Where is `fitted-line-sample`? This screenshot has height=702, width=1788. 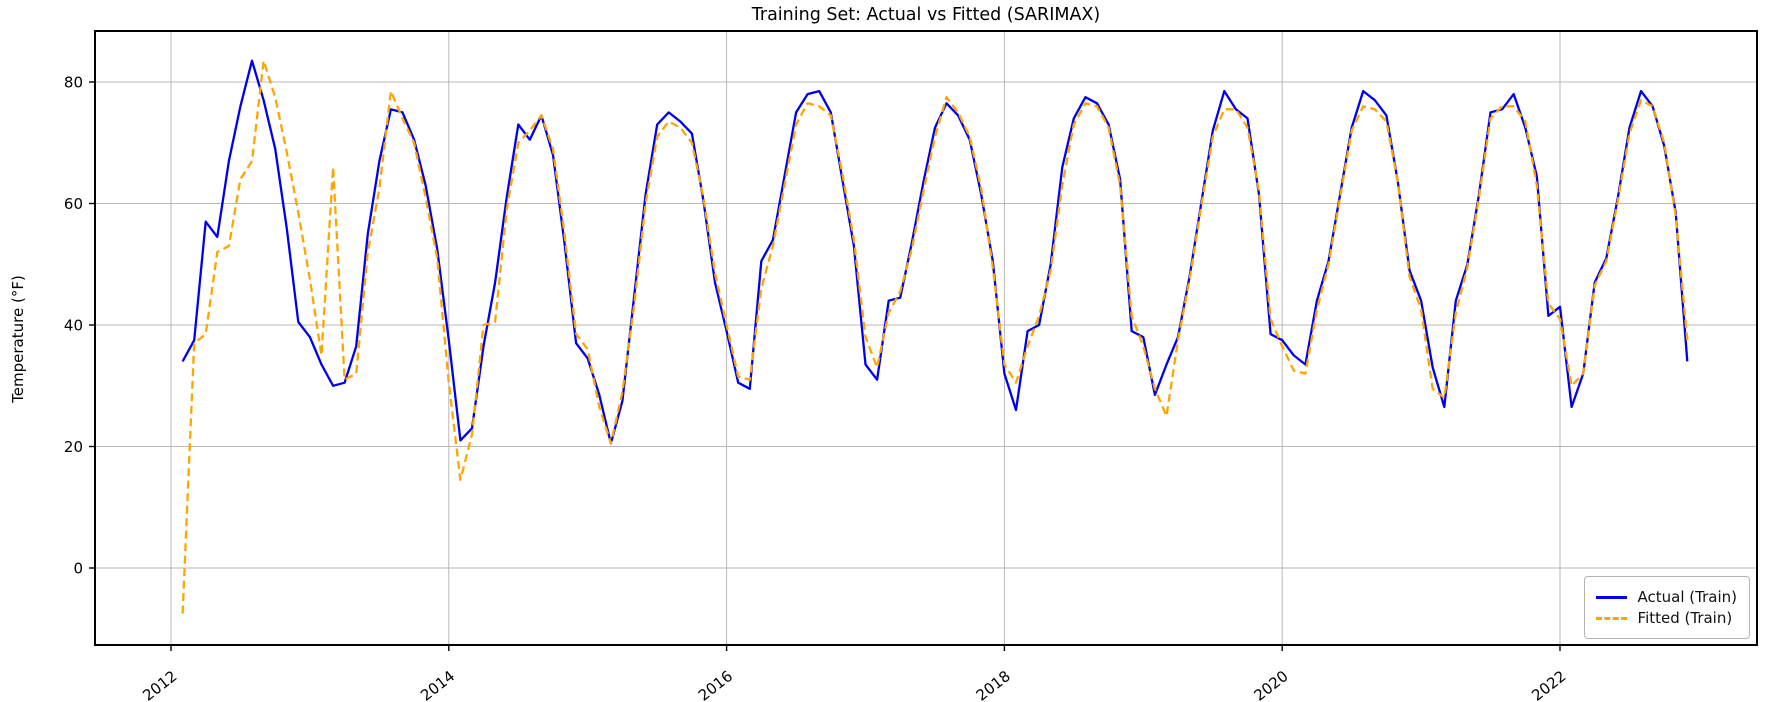
fitted-line-sample is located at coordinates (1611, 618).